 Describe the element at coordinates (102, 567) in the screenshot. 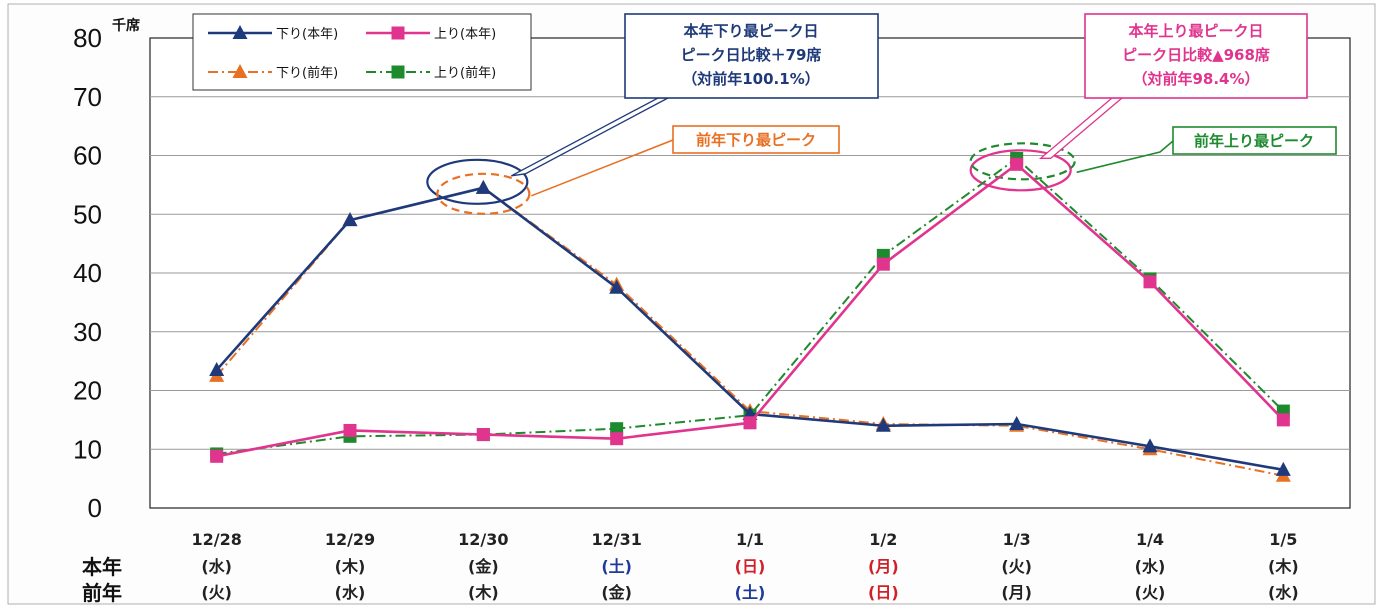

I see `row-label-current: 本年` at that location.